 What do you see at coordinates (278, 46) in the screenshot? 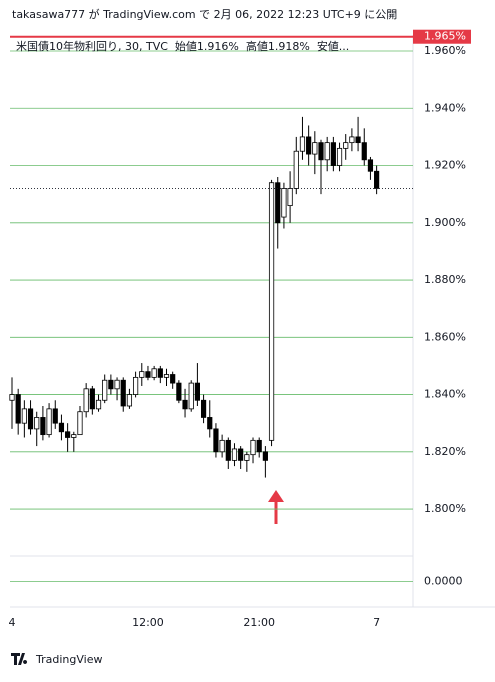
I see `legend-item: 高値1.918%` at bounding box center [278, 46].